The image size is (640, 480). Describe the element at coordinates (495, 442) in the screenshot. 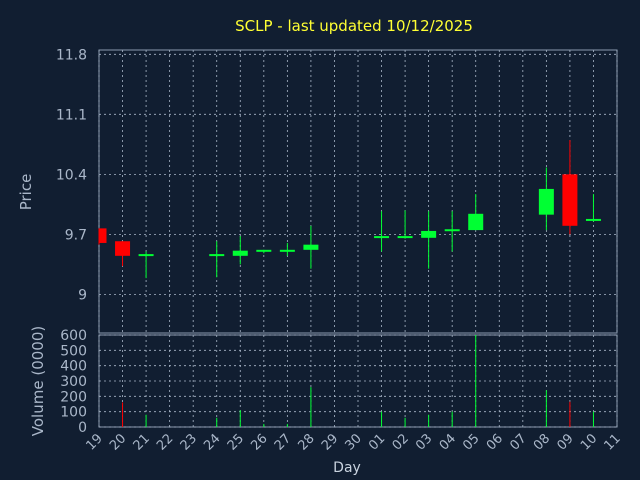

I see `x-tick-label: 06` at that location.